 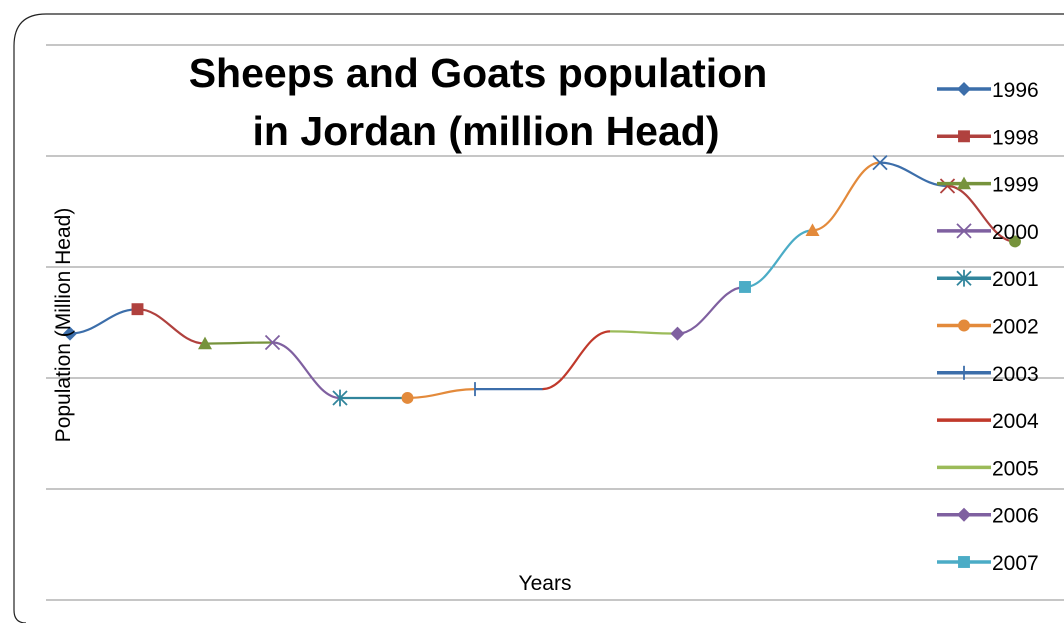 I want to click on legend-marker-2001, so click(x=964, y=278).